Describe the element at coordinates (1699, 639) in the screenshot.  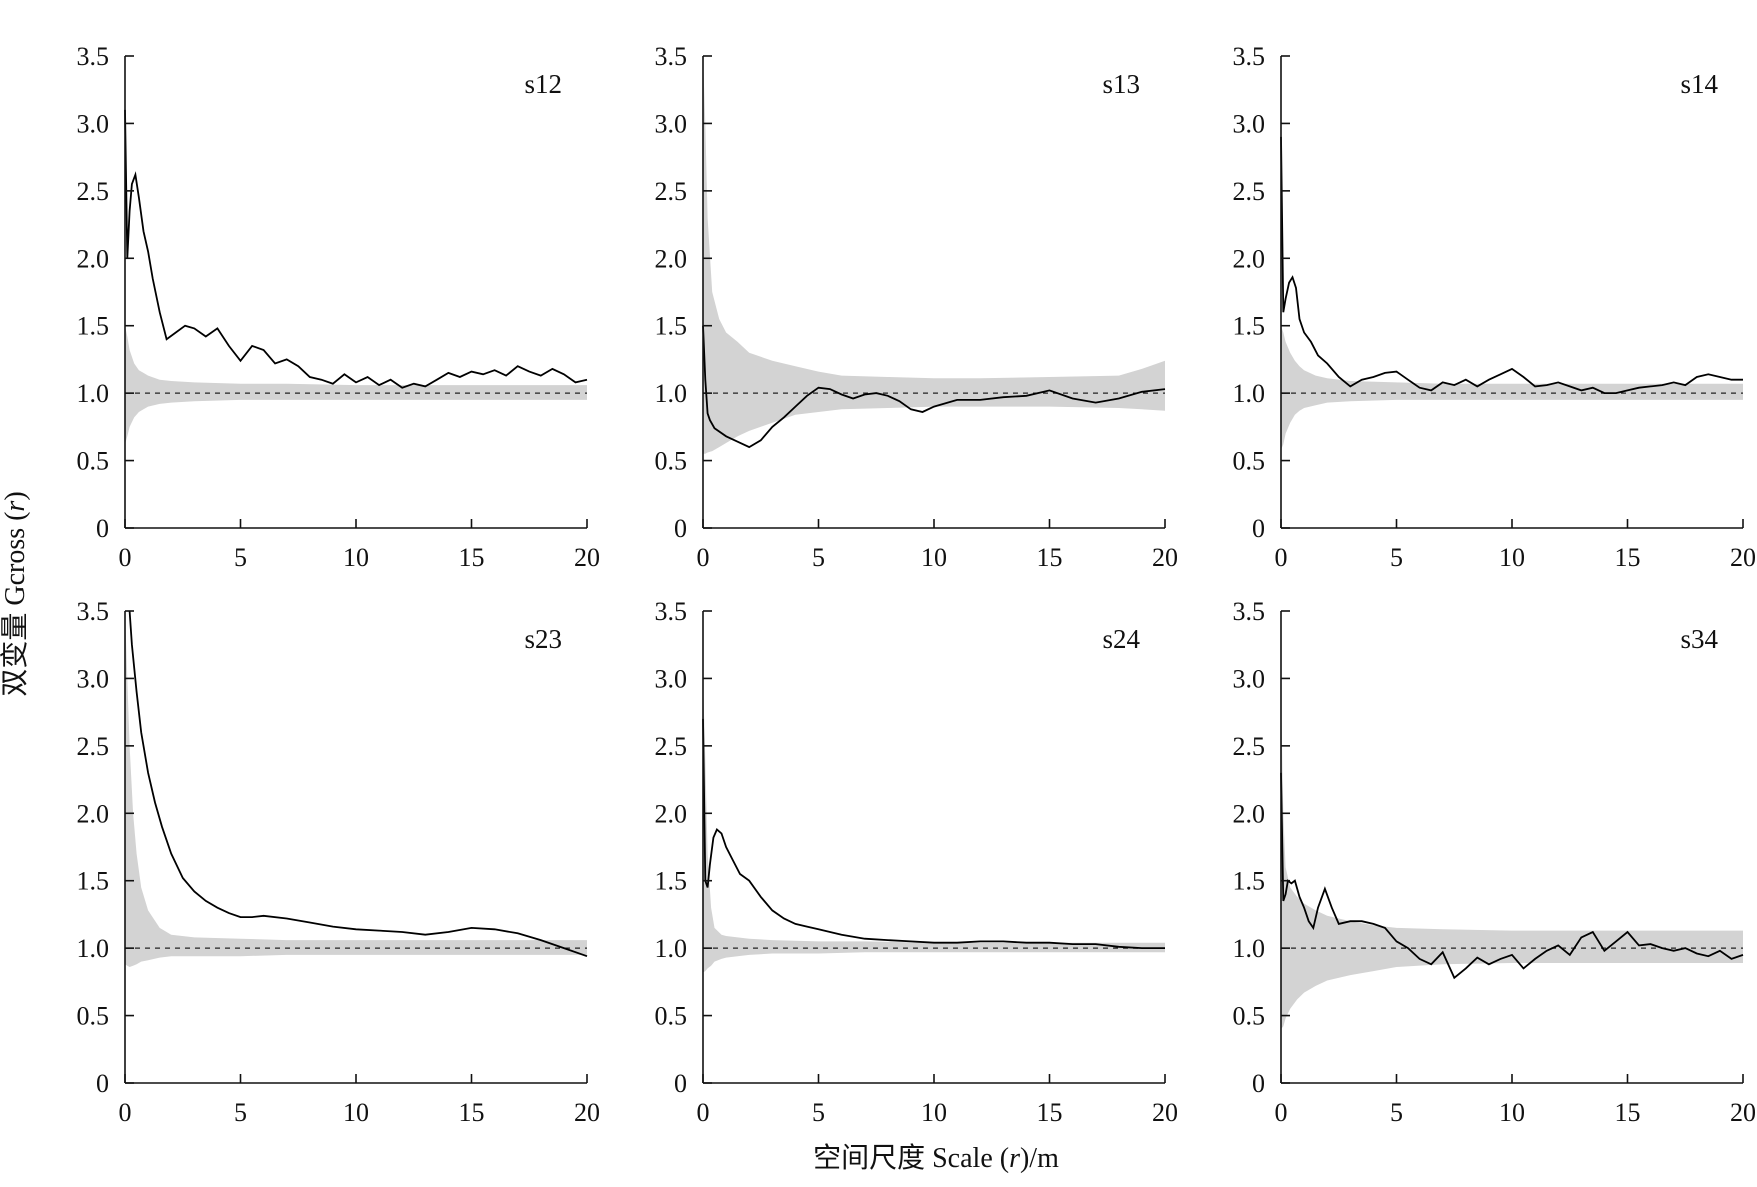
I see `panel-title: s34` at that location.